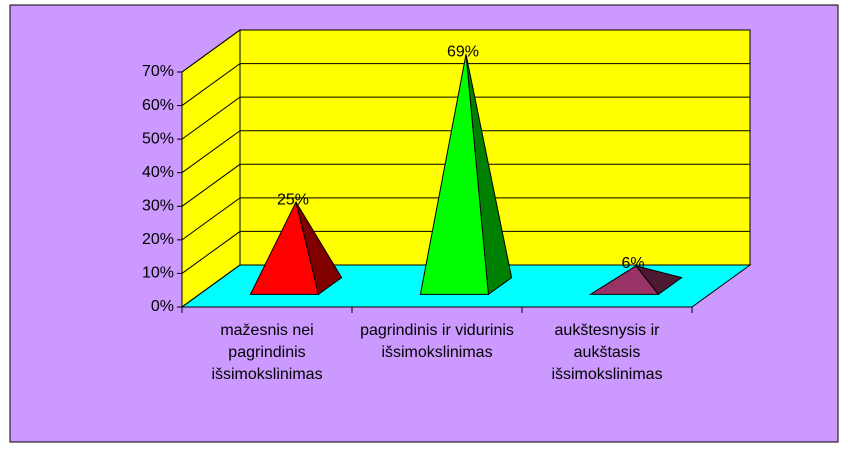  What do you see at coordinates (158, 71) in the screenshot?
I see `y-tick-label: 70%` at bounding box center [158, 71].